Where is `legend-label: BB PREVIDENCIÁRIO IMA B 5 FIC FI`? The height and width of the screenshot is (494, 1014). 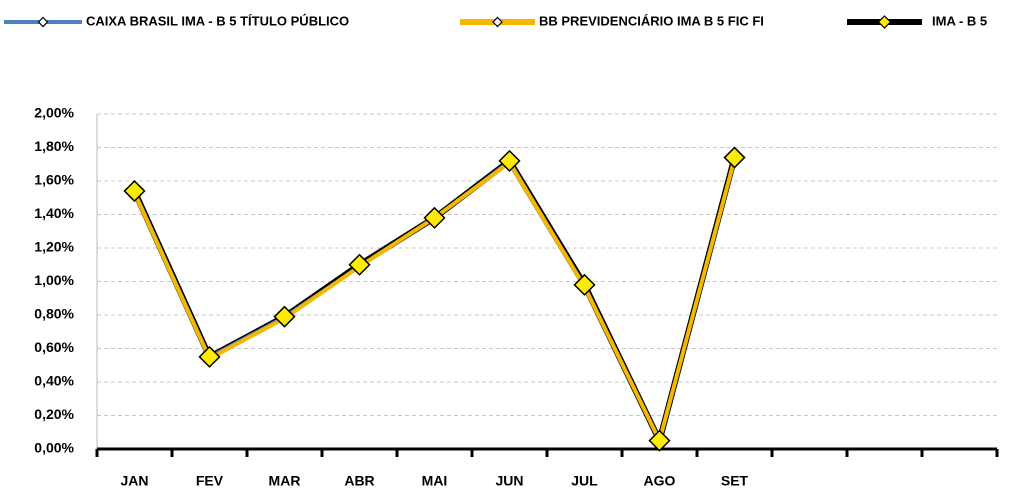
legend-label: BB PREVIDENCIÁRIO IMA B 5 FIC FI is located at coordinates (651, 20).